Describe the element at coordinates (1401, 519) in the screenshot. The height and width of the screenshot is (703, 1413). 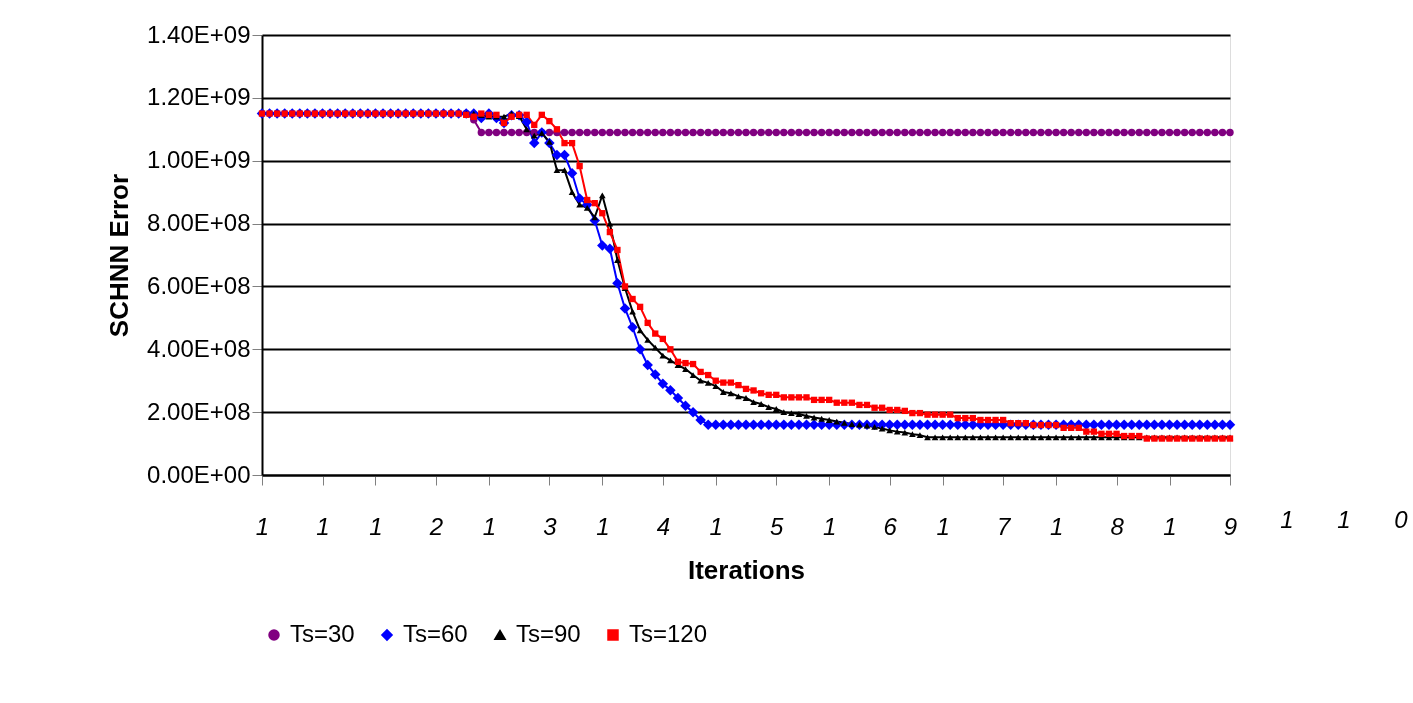
I see `text: 0` at that location.